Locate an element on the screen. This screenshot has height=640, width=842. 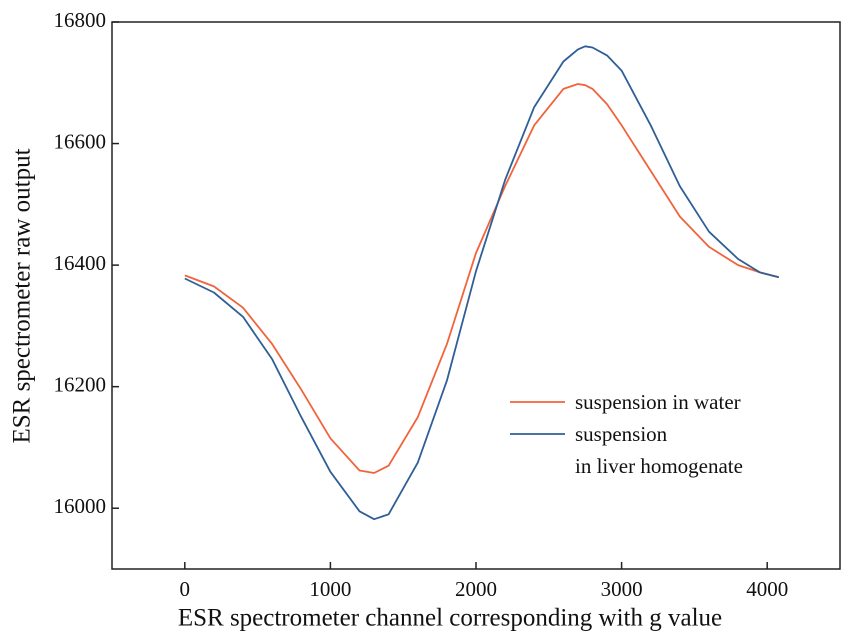
y-tick-label: 16200 is located at coordinates (80, 384).